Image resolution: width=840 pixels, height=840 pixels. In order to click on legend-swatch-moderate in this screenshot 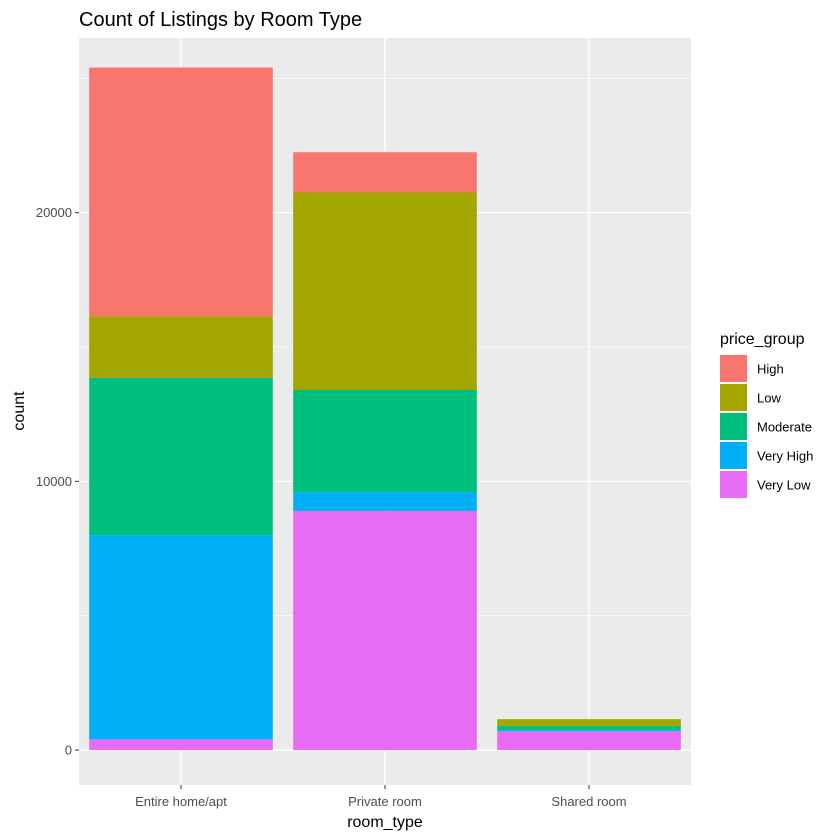, I will do `click(733, 426)`.